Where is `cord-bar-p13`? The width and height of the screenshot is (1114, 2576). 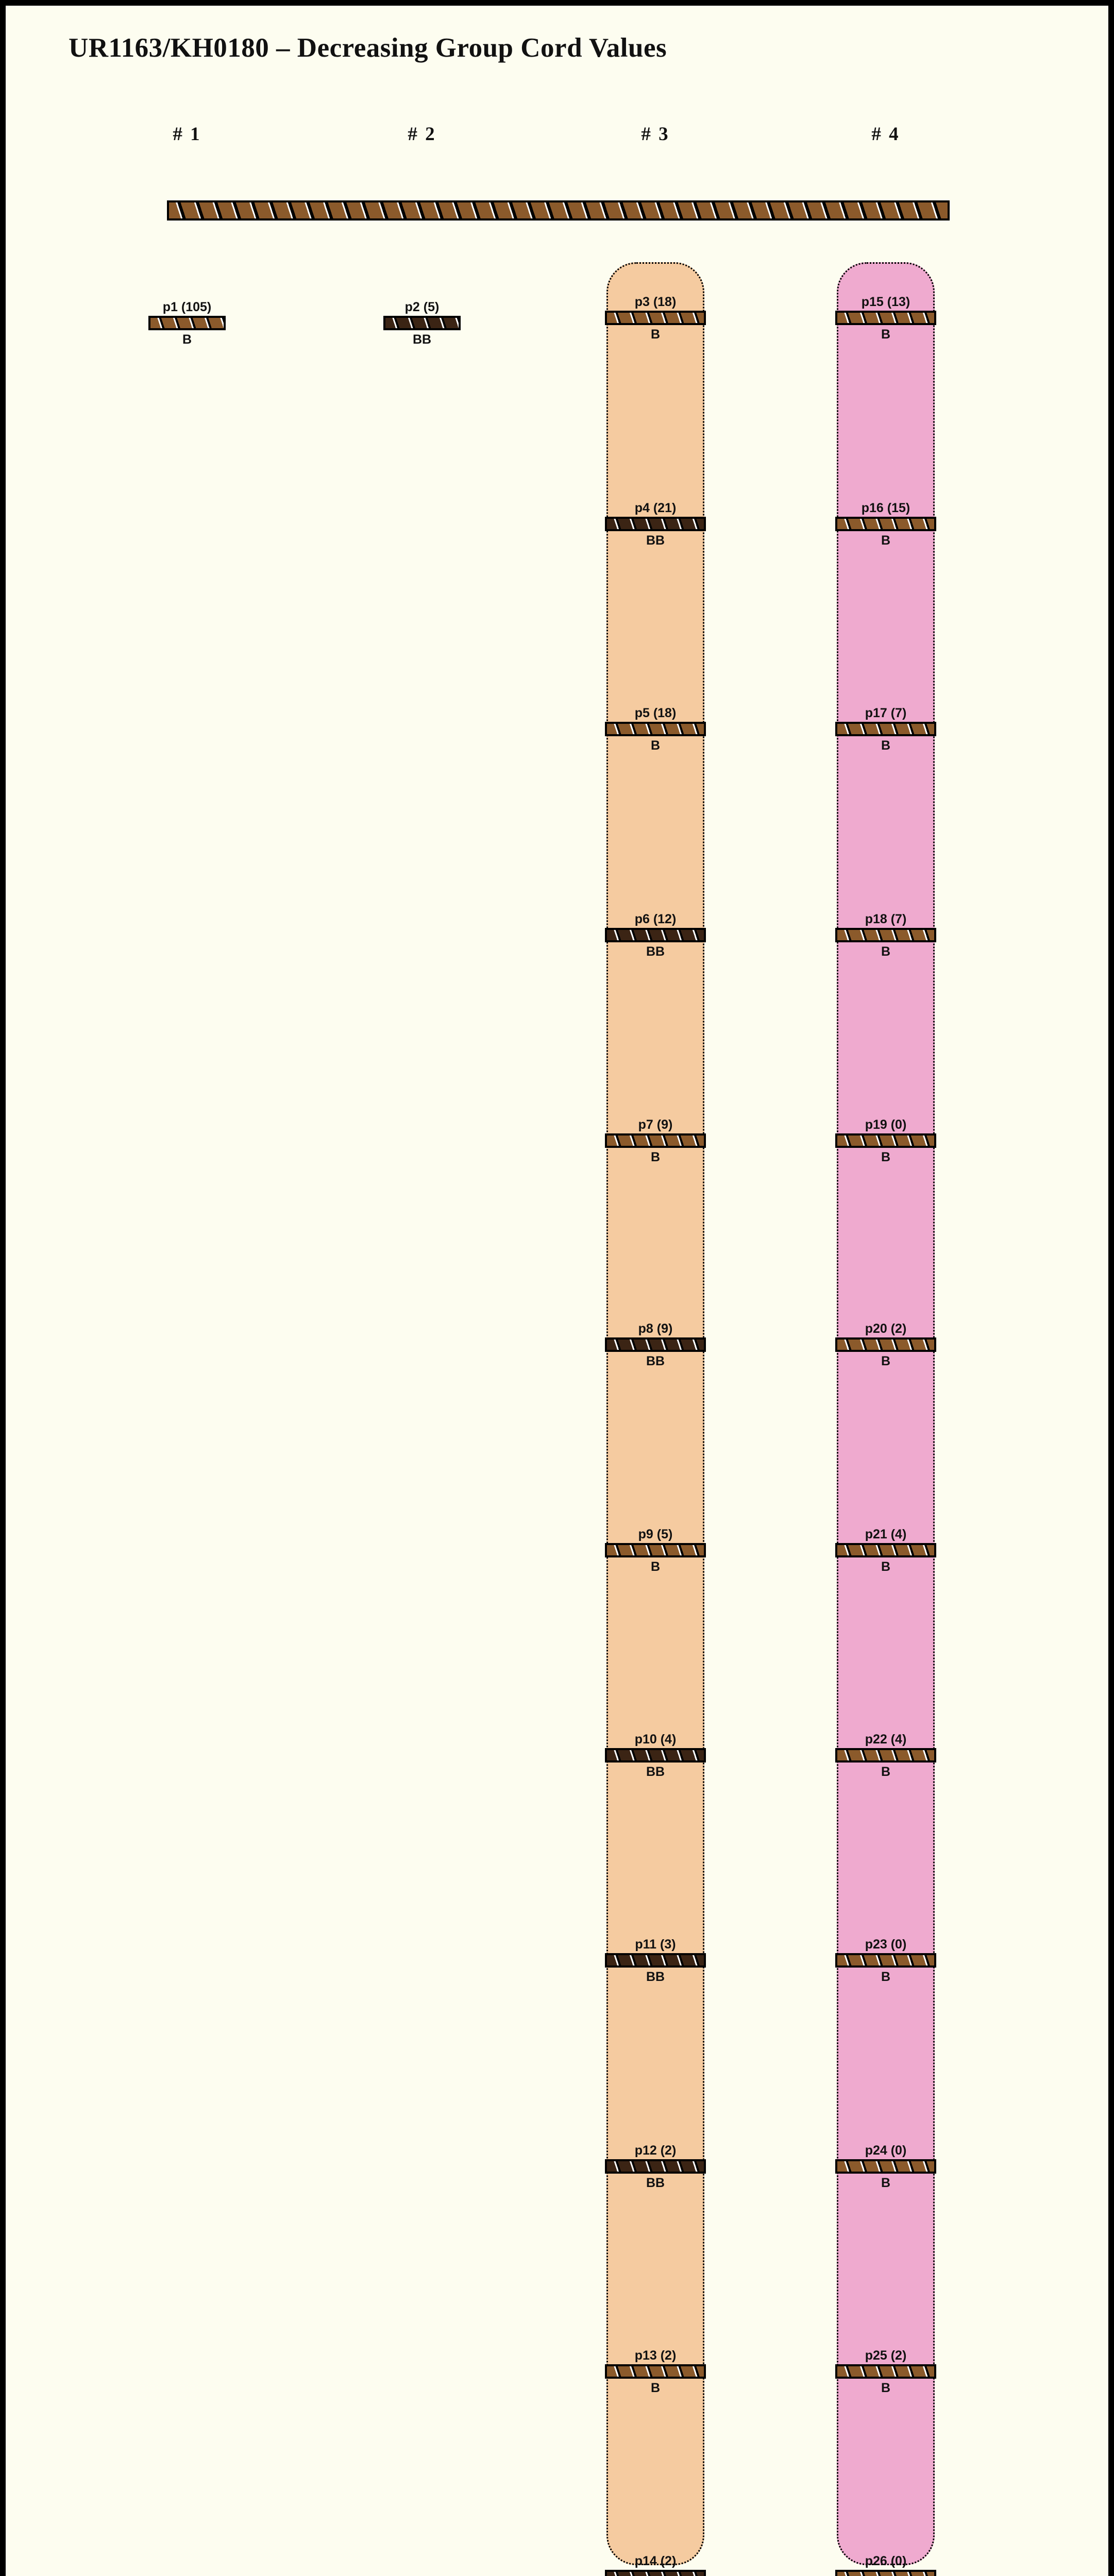 cord-bar-p13 is located at coordinates (655, 2371).